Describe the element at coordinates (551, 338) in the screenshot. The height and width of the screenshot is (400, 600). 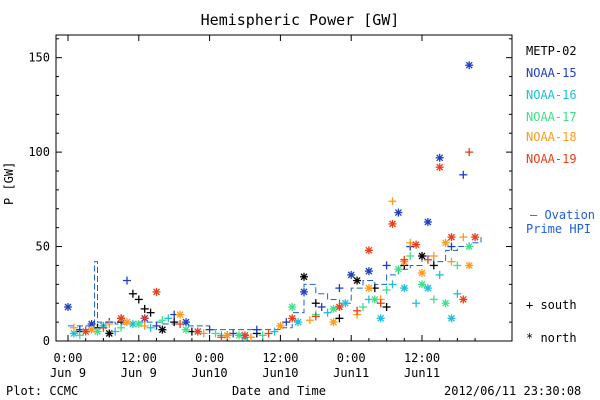
I see `legend-north: * north` at that location.